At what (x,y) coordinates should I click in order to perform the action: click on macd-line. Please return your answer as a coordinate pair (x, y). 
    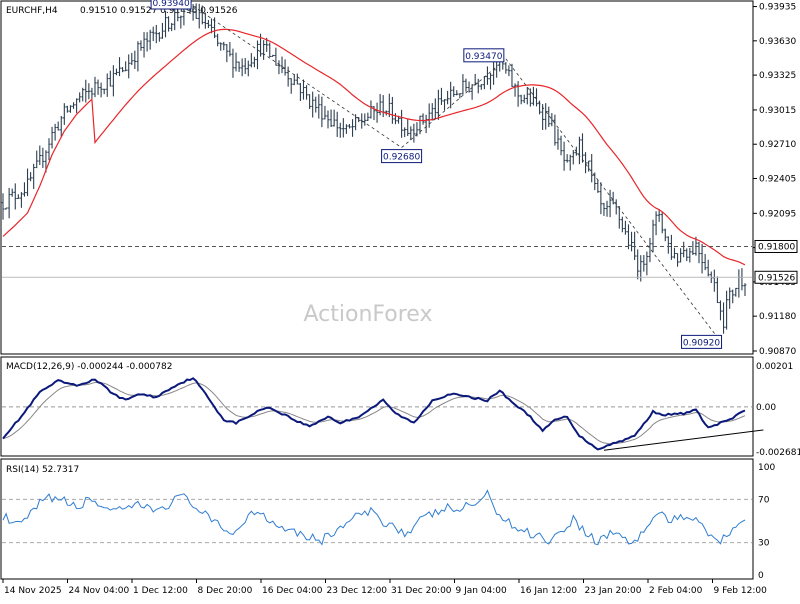
    Looking at the image, I should click on (374, 414).